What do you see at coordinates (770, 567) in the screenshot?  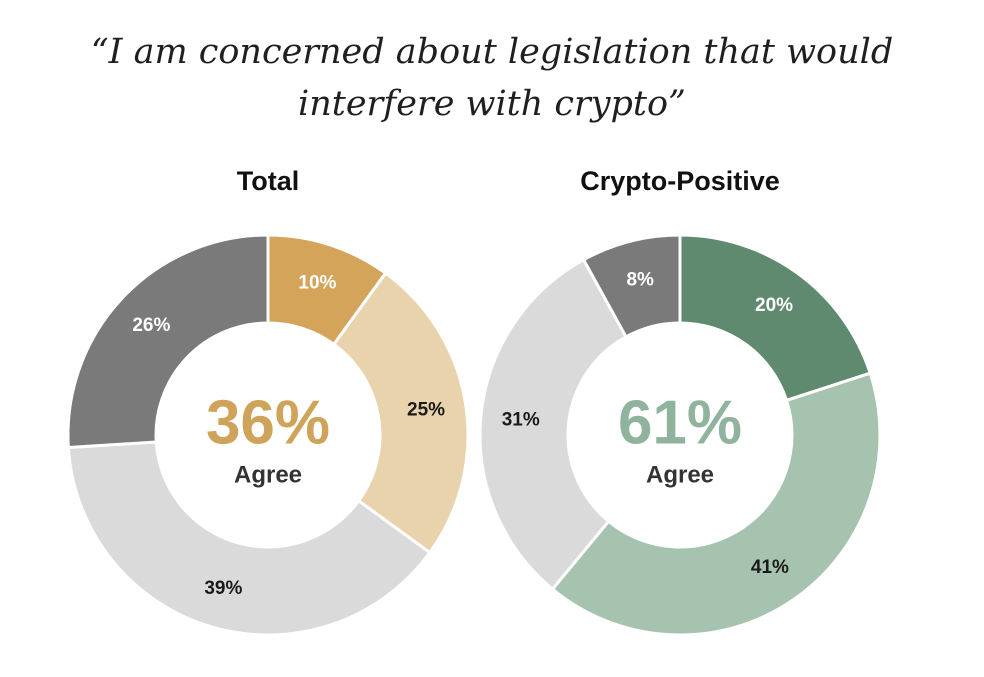 I see `slice-label-1-1: 41%` at bounding box center [770, 567].